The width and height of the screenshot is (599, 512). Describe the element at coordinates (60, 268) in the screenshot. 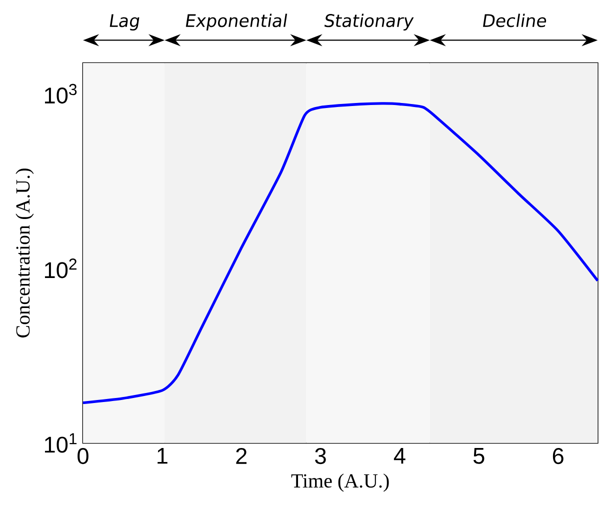

I see `y-tick-label: 10$^{2}$` at that location.